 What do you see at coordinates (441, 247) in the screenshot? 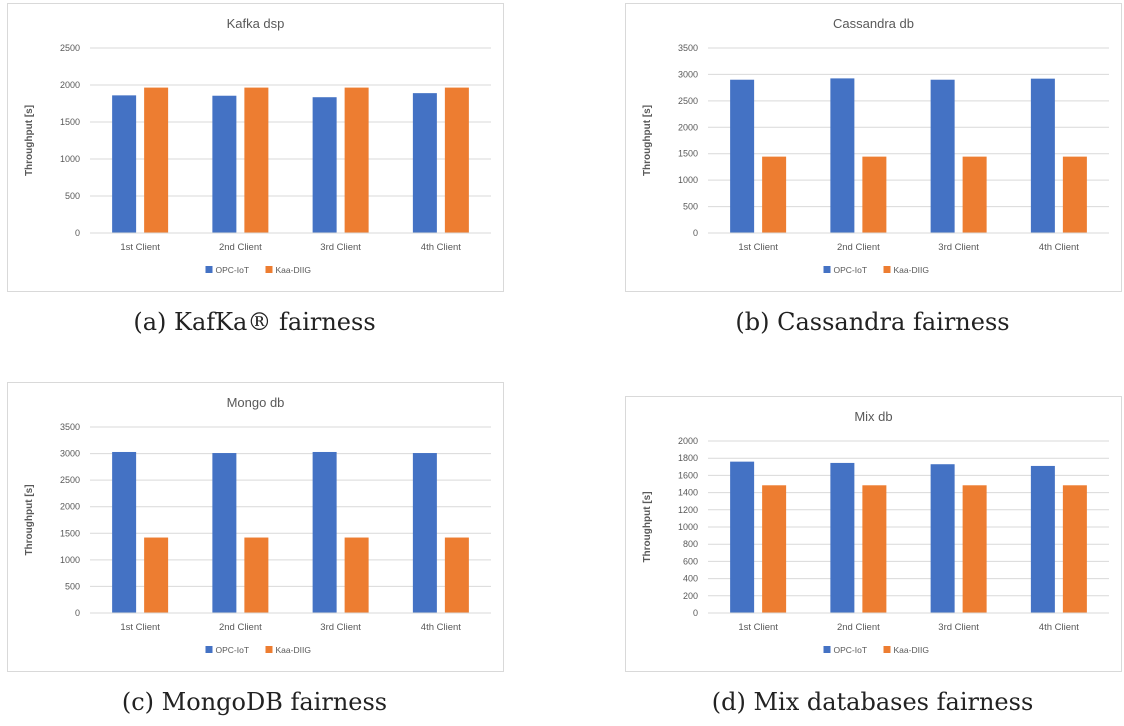
I see `kafka-x-category-label: 4th Client` at bounding box center [441, 247].